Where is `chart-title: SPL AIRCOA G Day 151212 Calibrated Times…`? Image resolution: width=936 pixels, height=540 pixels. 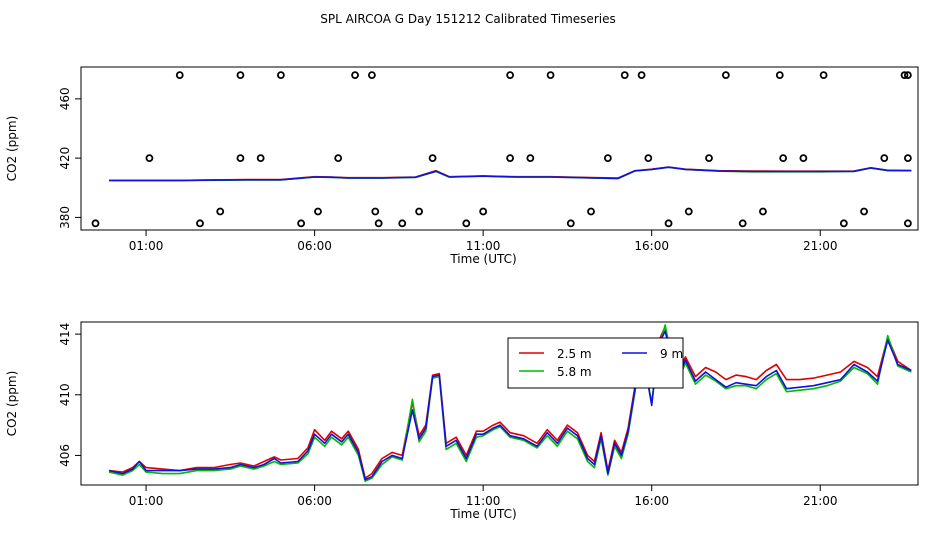 chart-title: SPL AIRCOA G Day 151212 Calibrated Times… is located at coordinates (467, 19).